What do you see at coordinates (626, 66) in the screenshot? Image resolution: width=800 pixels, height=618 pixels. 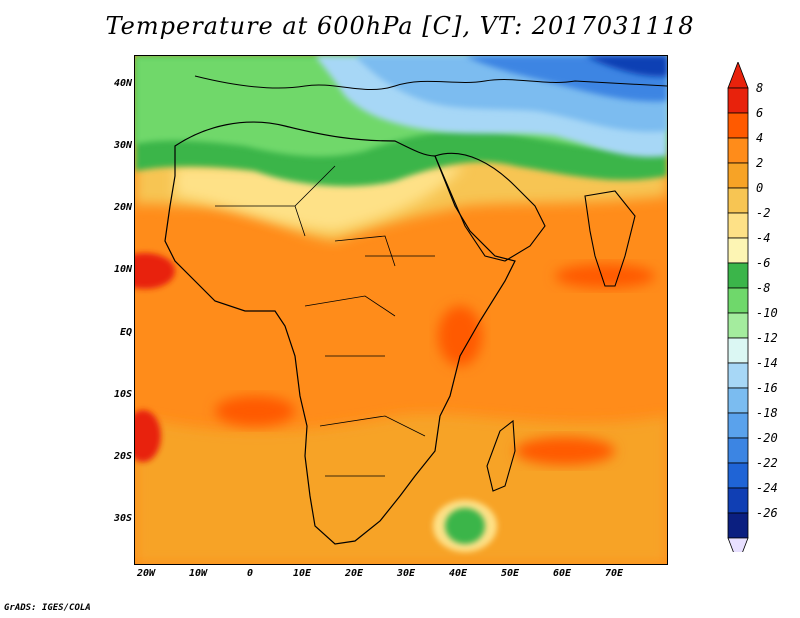 I see `cold-core` at bounding box center [626, 66].